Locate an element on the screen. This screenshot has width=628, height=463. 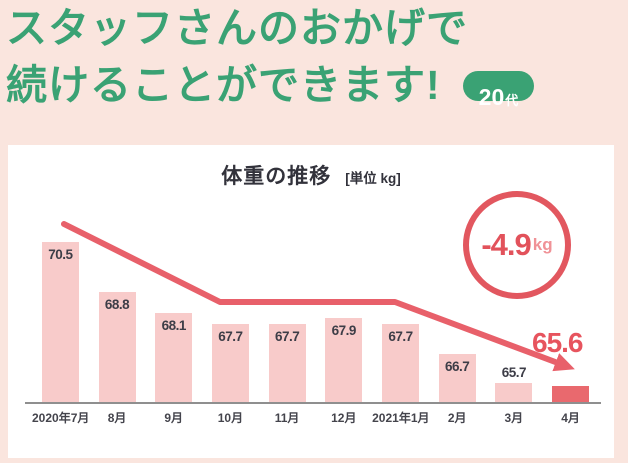
x-axis-label: 12月 is located at coordinates (344, 418).